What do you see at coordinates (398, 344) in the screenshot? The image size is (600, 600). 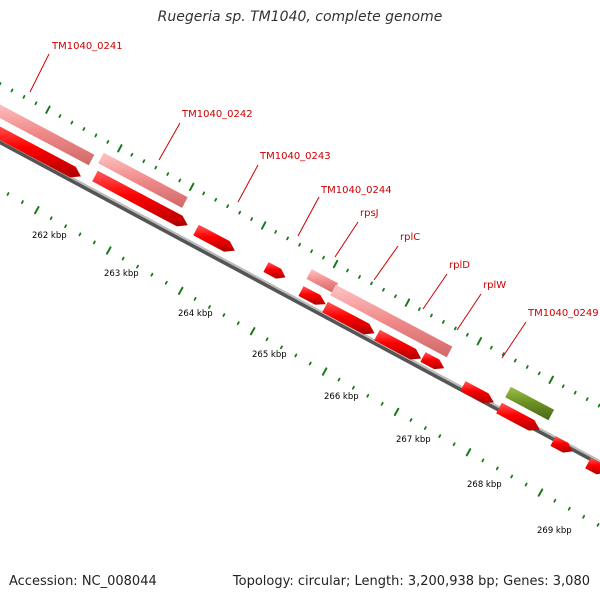 I see `gene-rplD` at bounding box center [398, 344].